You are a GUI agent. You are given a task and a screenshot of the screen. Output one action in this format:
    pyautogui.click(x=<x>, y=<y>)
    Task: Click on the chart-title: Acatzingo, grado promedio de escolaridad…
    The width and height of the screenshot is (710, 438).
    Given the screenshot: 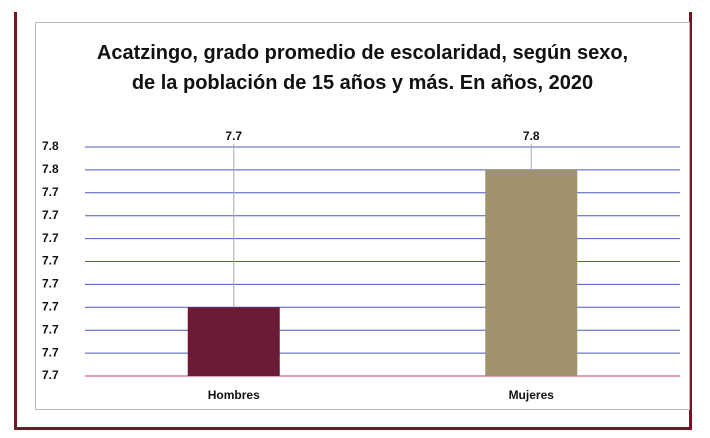 What is the action you would take?
    pyautogui.click(x=362, y=68)
    